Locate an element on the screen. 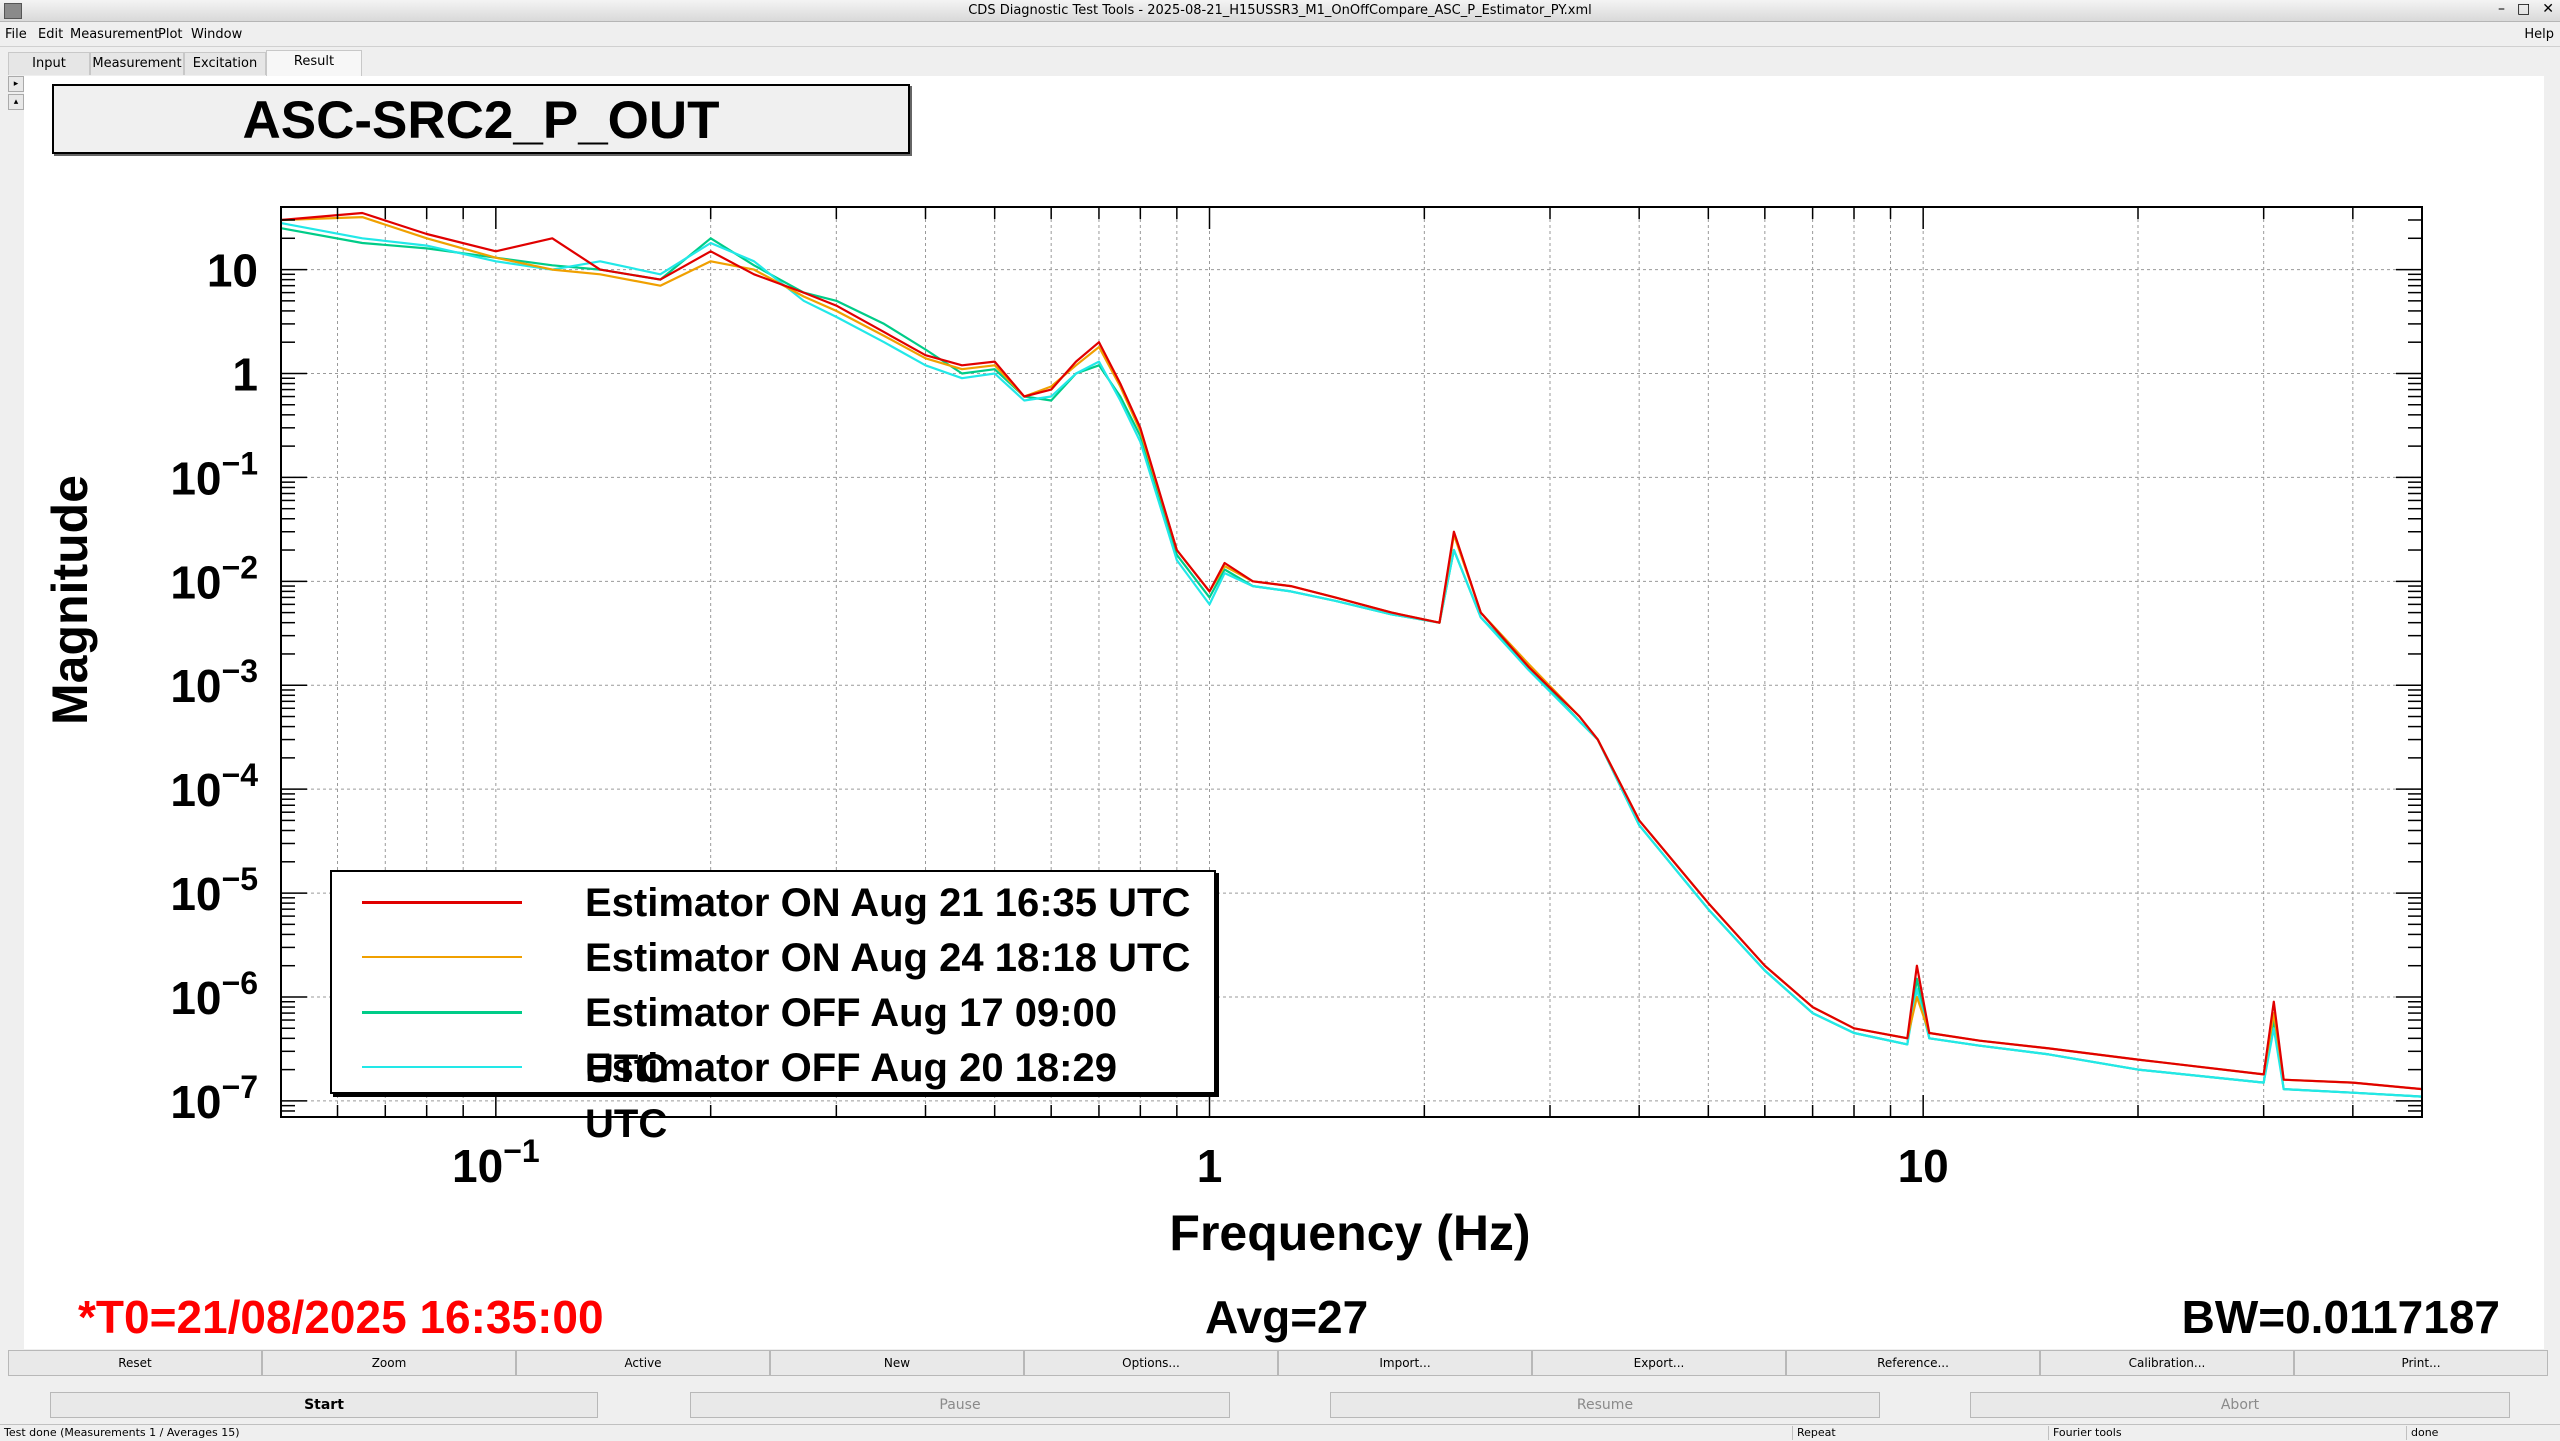 This screenshot has height=1441, width=2560. menu-file: File is located at coordinates (16, 34).